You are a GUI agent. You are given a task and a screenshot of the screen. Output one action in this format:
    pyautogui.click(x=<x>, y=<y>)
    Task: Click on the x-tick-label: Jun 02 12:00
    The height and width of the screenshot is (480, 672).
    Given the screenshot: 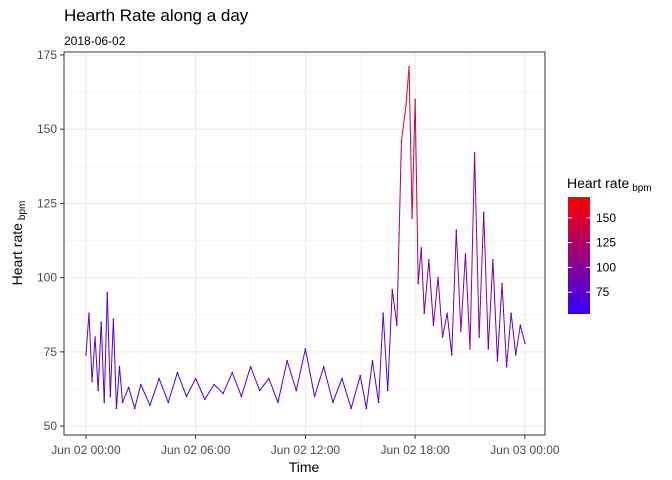 What is the action you would take?
    pyautogui.click(x=306, y=450)
    